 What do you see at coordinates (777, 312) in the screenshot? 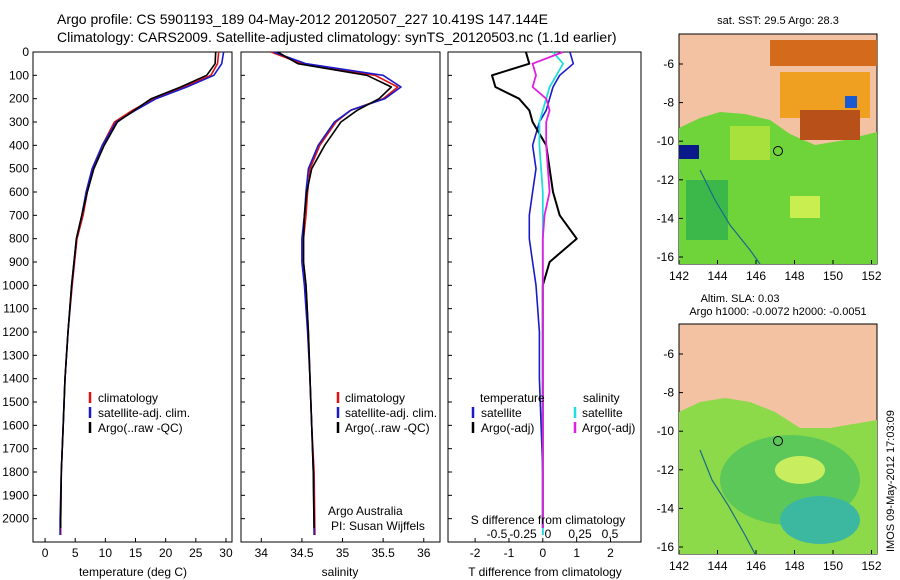
I see `sla-map-title2: Argo h1000: -0.0072 h2000: -0.0051` at bounding box center [777, 312].